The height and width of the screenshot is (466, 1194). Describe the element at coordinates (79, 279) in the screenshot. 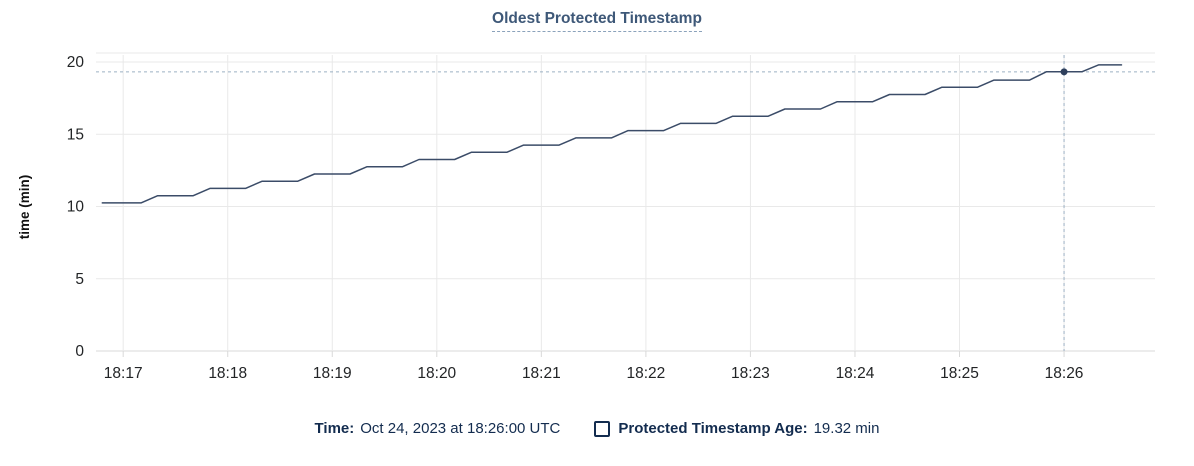

I see `y-tick-label: 5` at that location.